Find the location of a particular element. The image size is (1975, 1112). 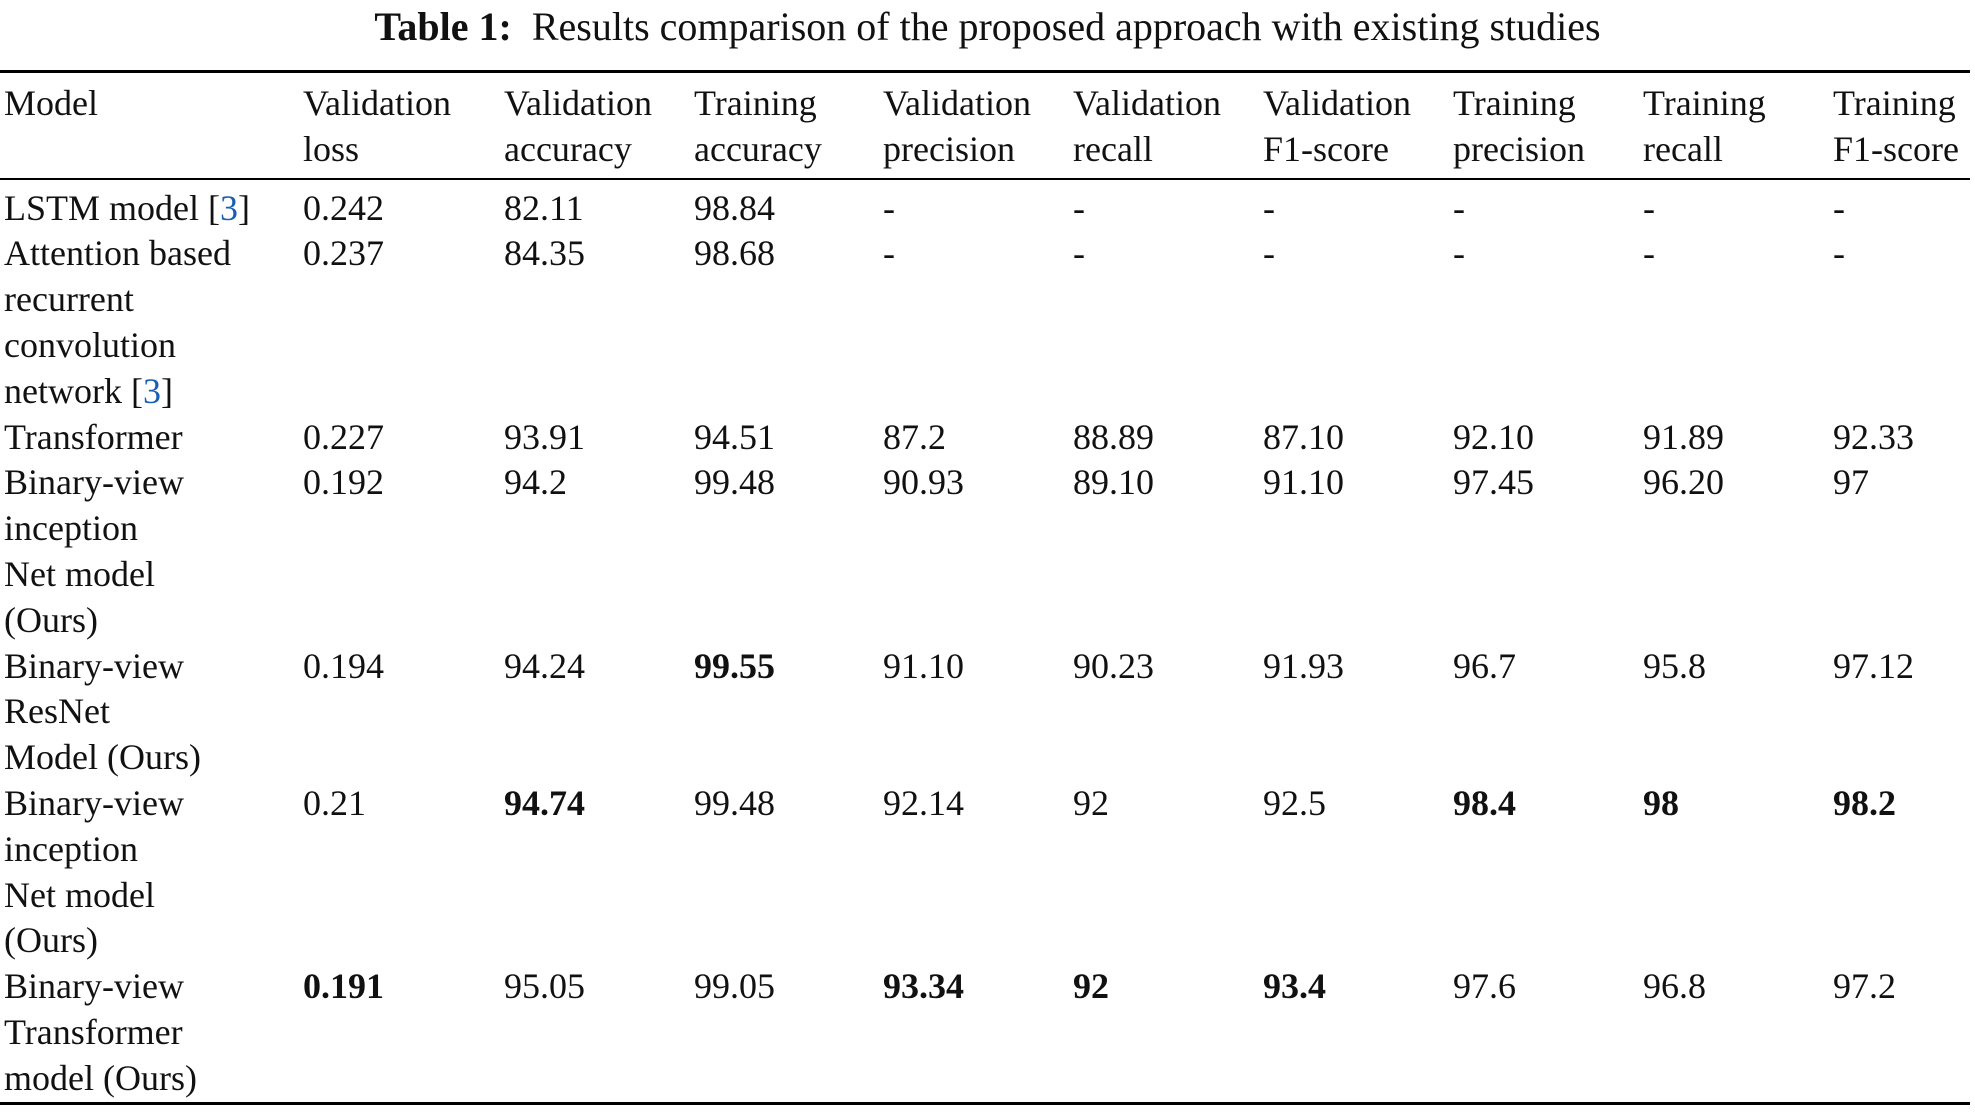

value-cell: 90.23 is located at coordinates (1113, 665).